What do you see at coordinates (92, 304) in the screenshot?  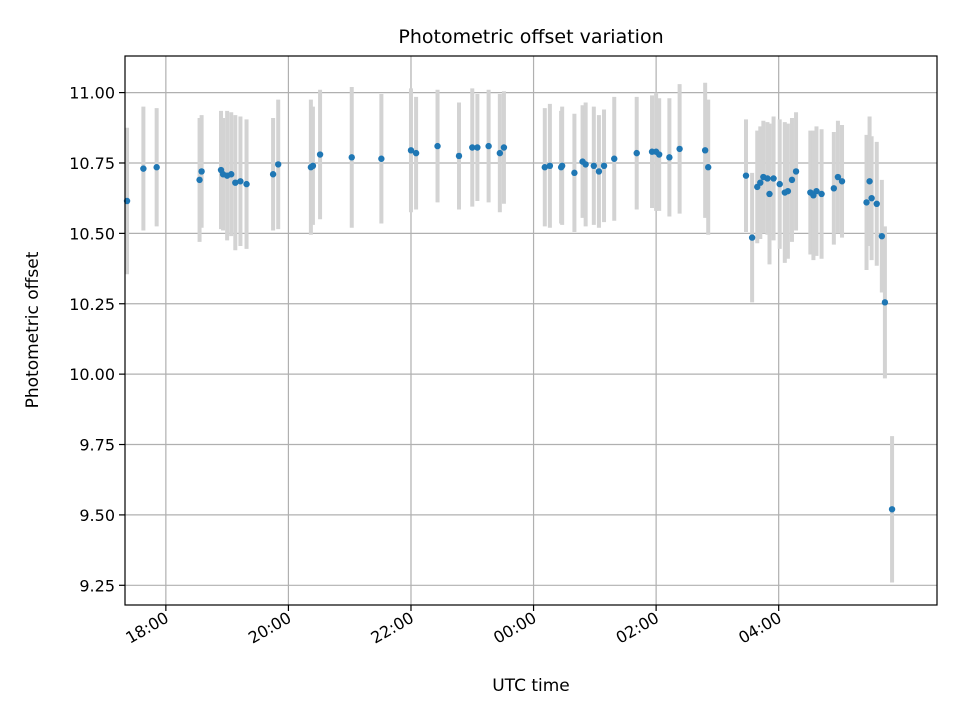 I see `y-tick-label: 10.25` at bounding box center [92, 304].